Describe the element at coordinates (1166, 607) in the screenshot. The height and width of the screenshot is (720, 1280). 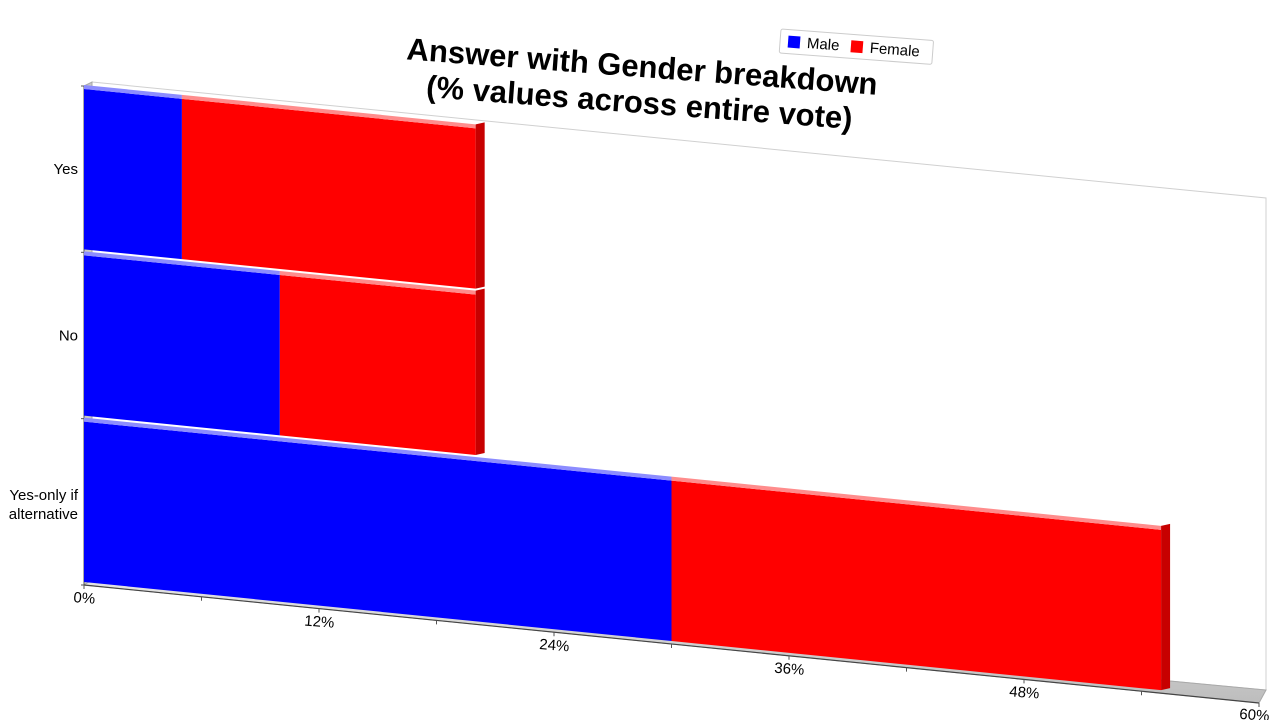
I see `bar-side-yes-only-if-alternative` at that location.